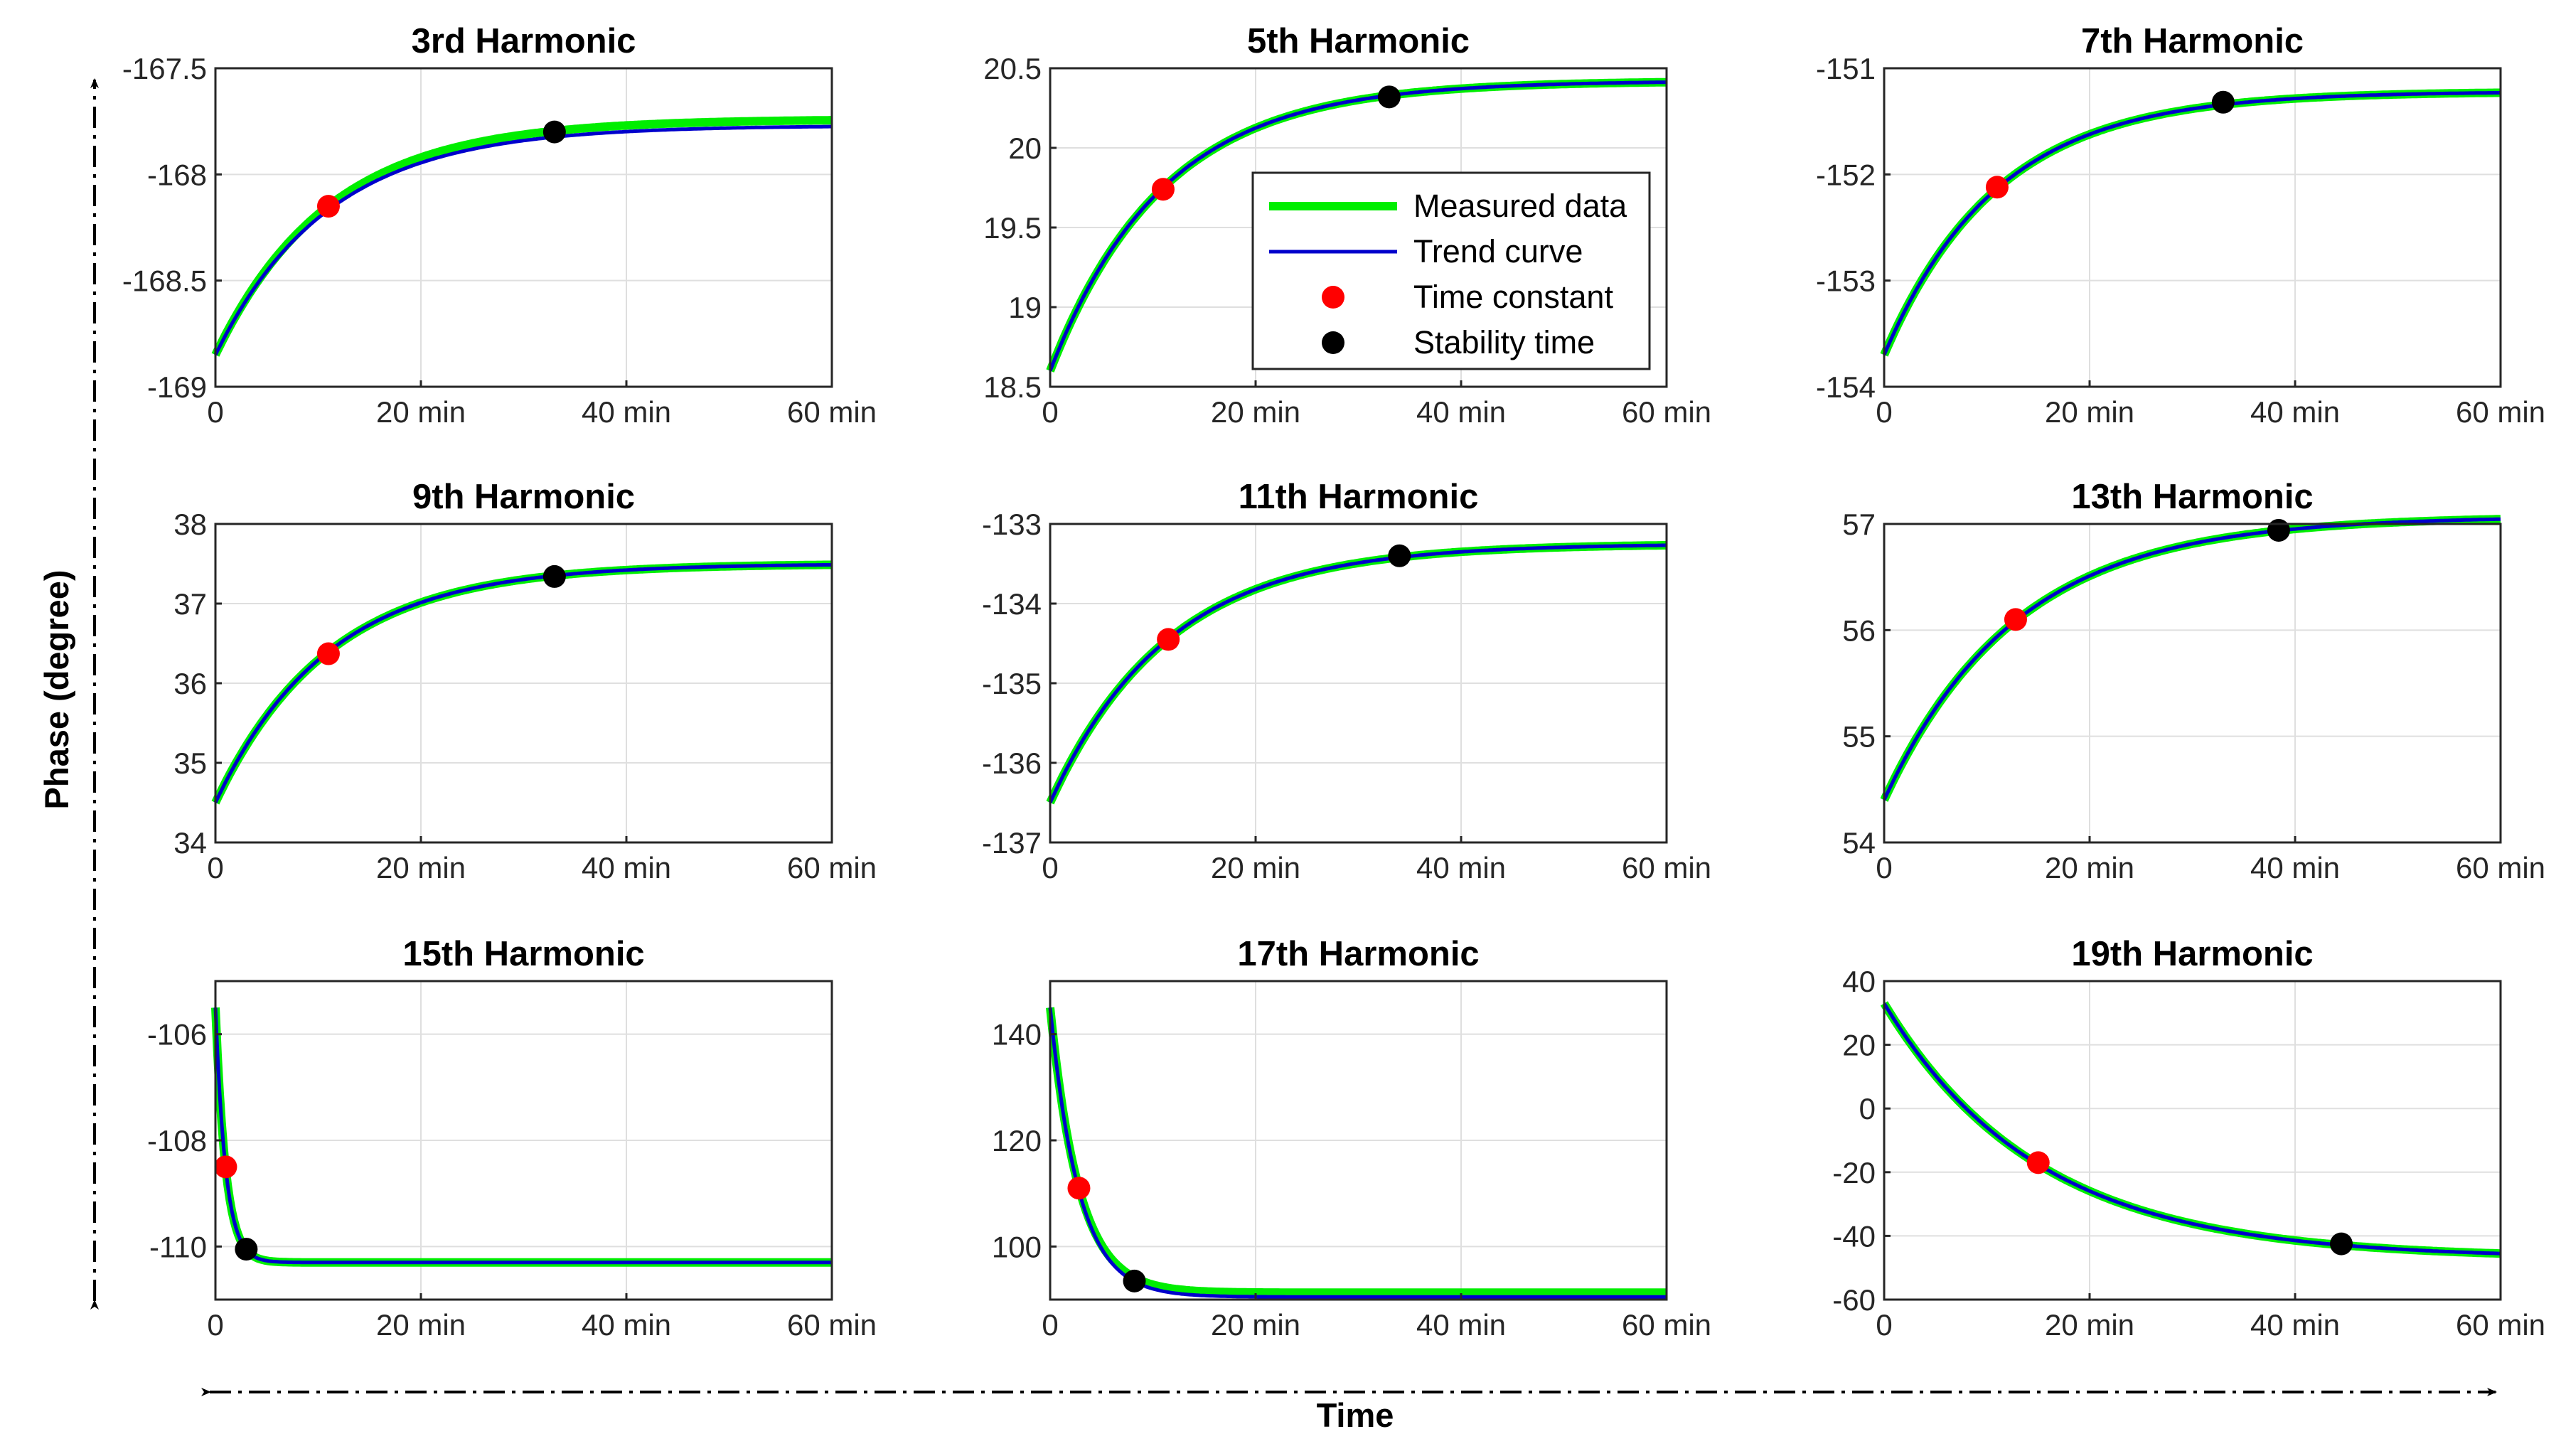  What do you see at coordinates (1017, 1034) in the screenshot?
I see `y-tick-label: 140` at bounding box center [1017, 1034].